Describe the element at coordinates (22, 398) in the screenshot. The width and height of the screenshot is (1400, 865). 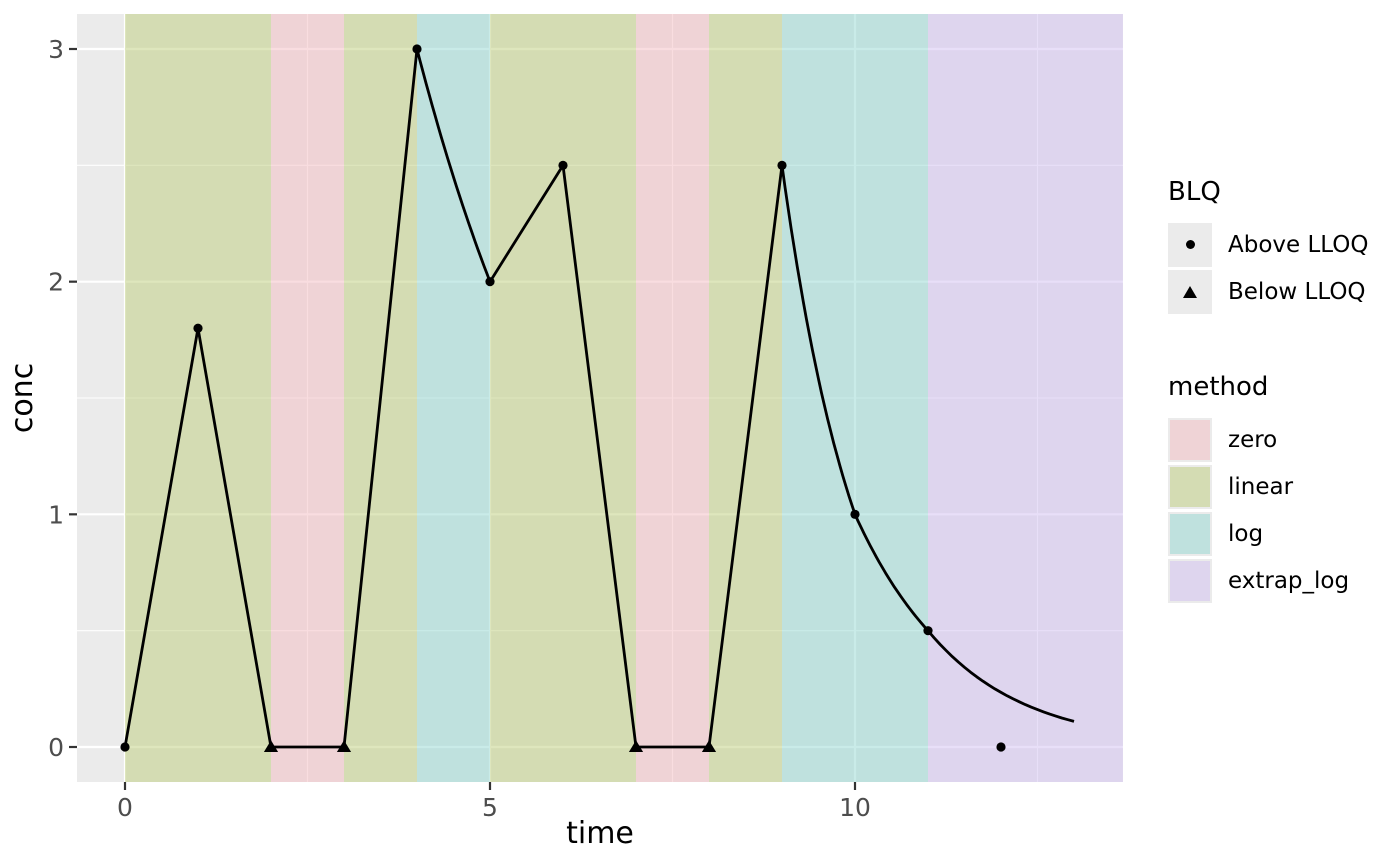
I see `y-axis-title: conc` at that location.